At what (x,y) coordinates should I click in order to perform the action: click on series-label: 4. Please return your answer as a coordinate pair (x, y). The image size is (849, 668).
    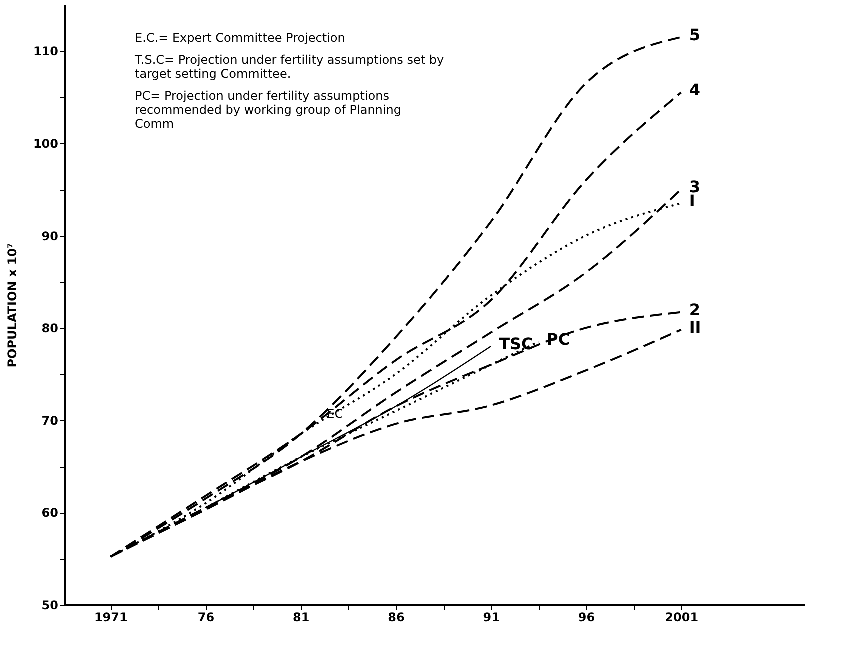
    Looking at the image, I should click on (694, 90).